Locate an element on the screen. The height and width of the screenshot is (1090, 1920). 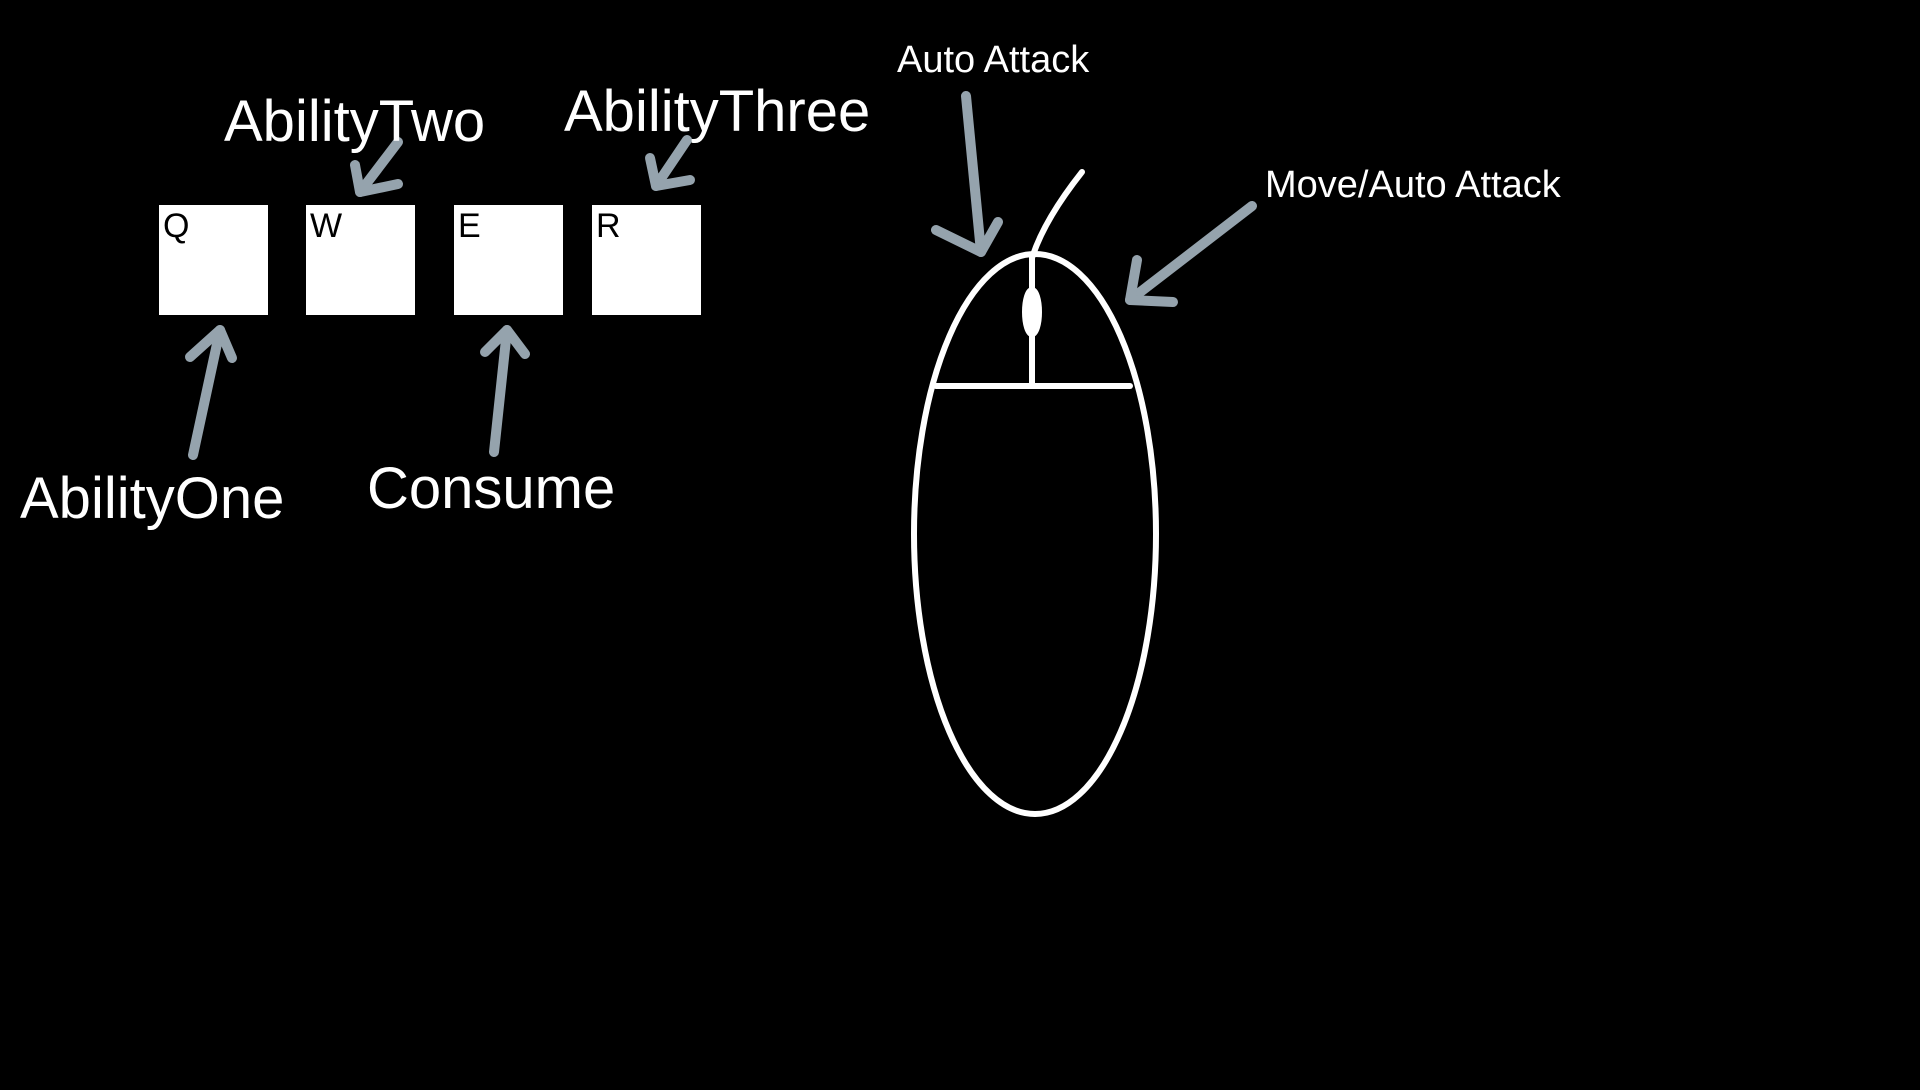
key-e-letter: E is located at coordinates (469, 226).